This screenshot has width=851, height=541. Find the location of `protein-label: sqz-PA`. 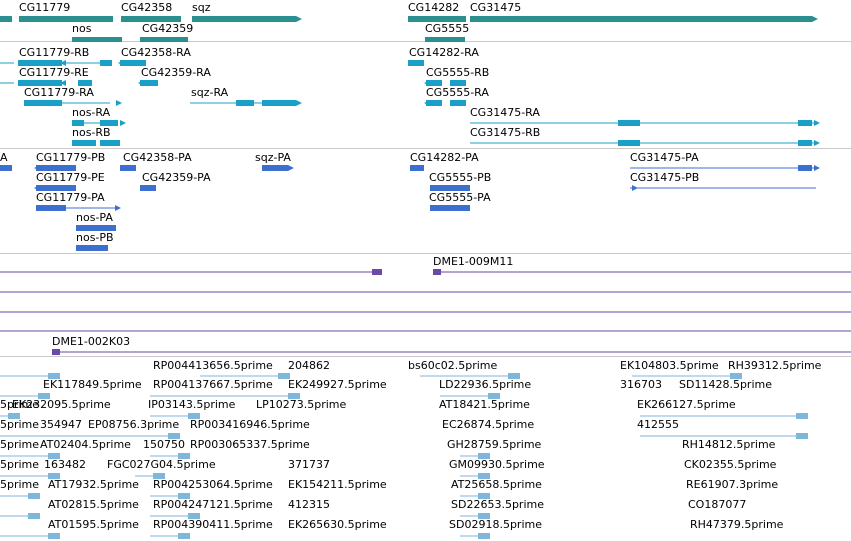

protein-label: sqz-PA is located at coordinates (273, 157).